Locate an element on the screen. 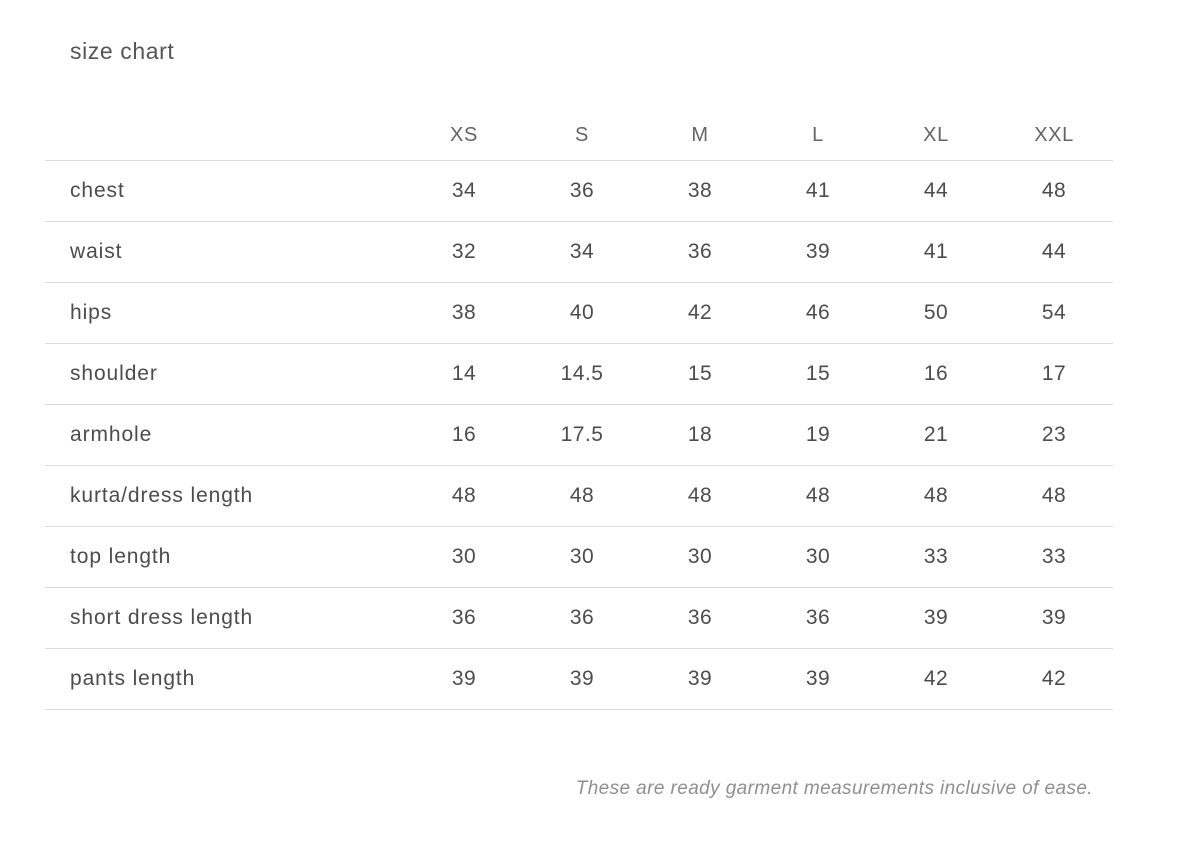 The image size is (1200, 850). row-label: top length is located at coordinates (225, 557).